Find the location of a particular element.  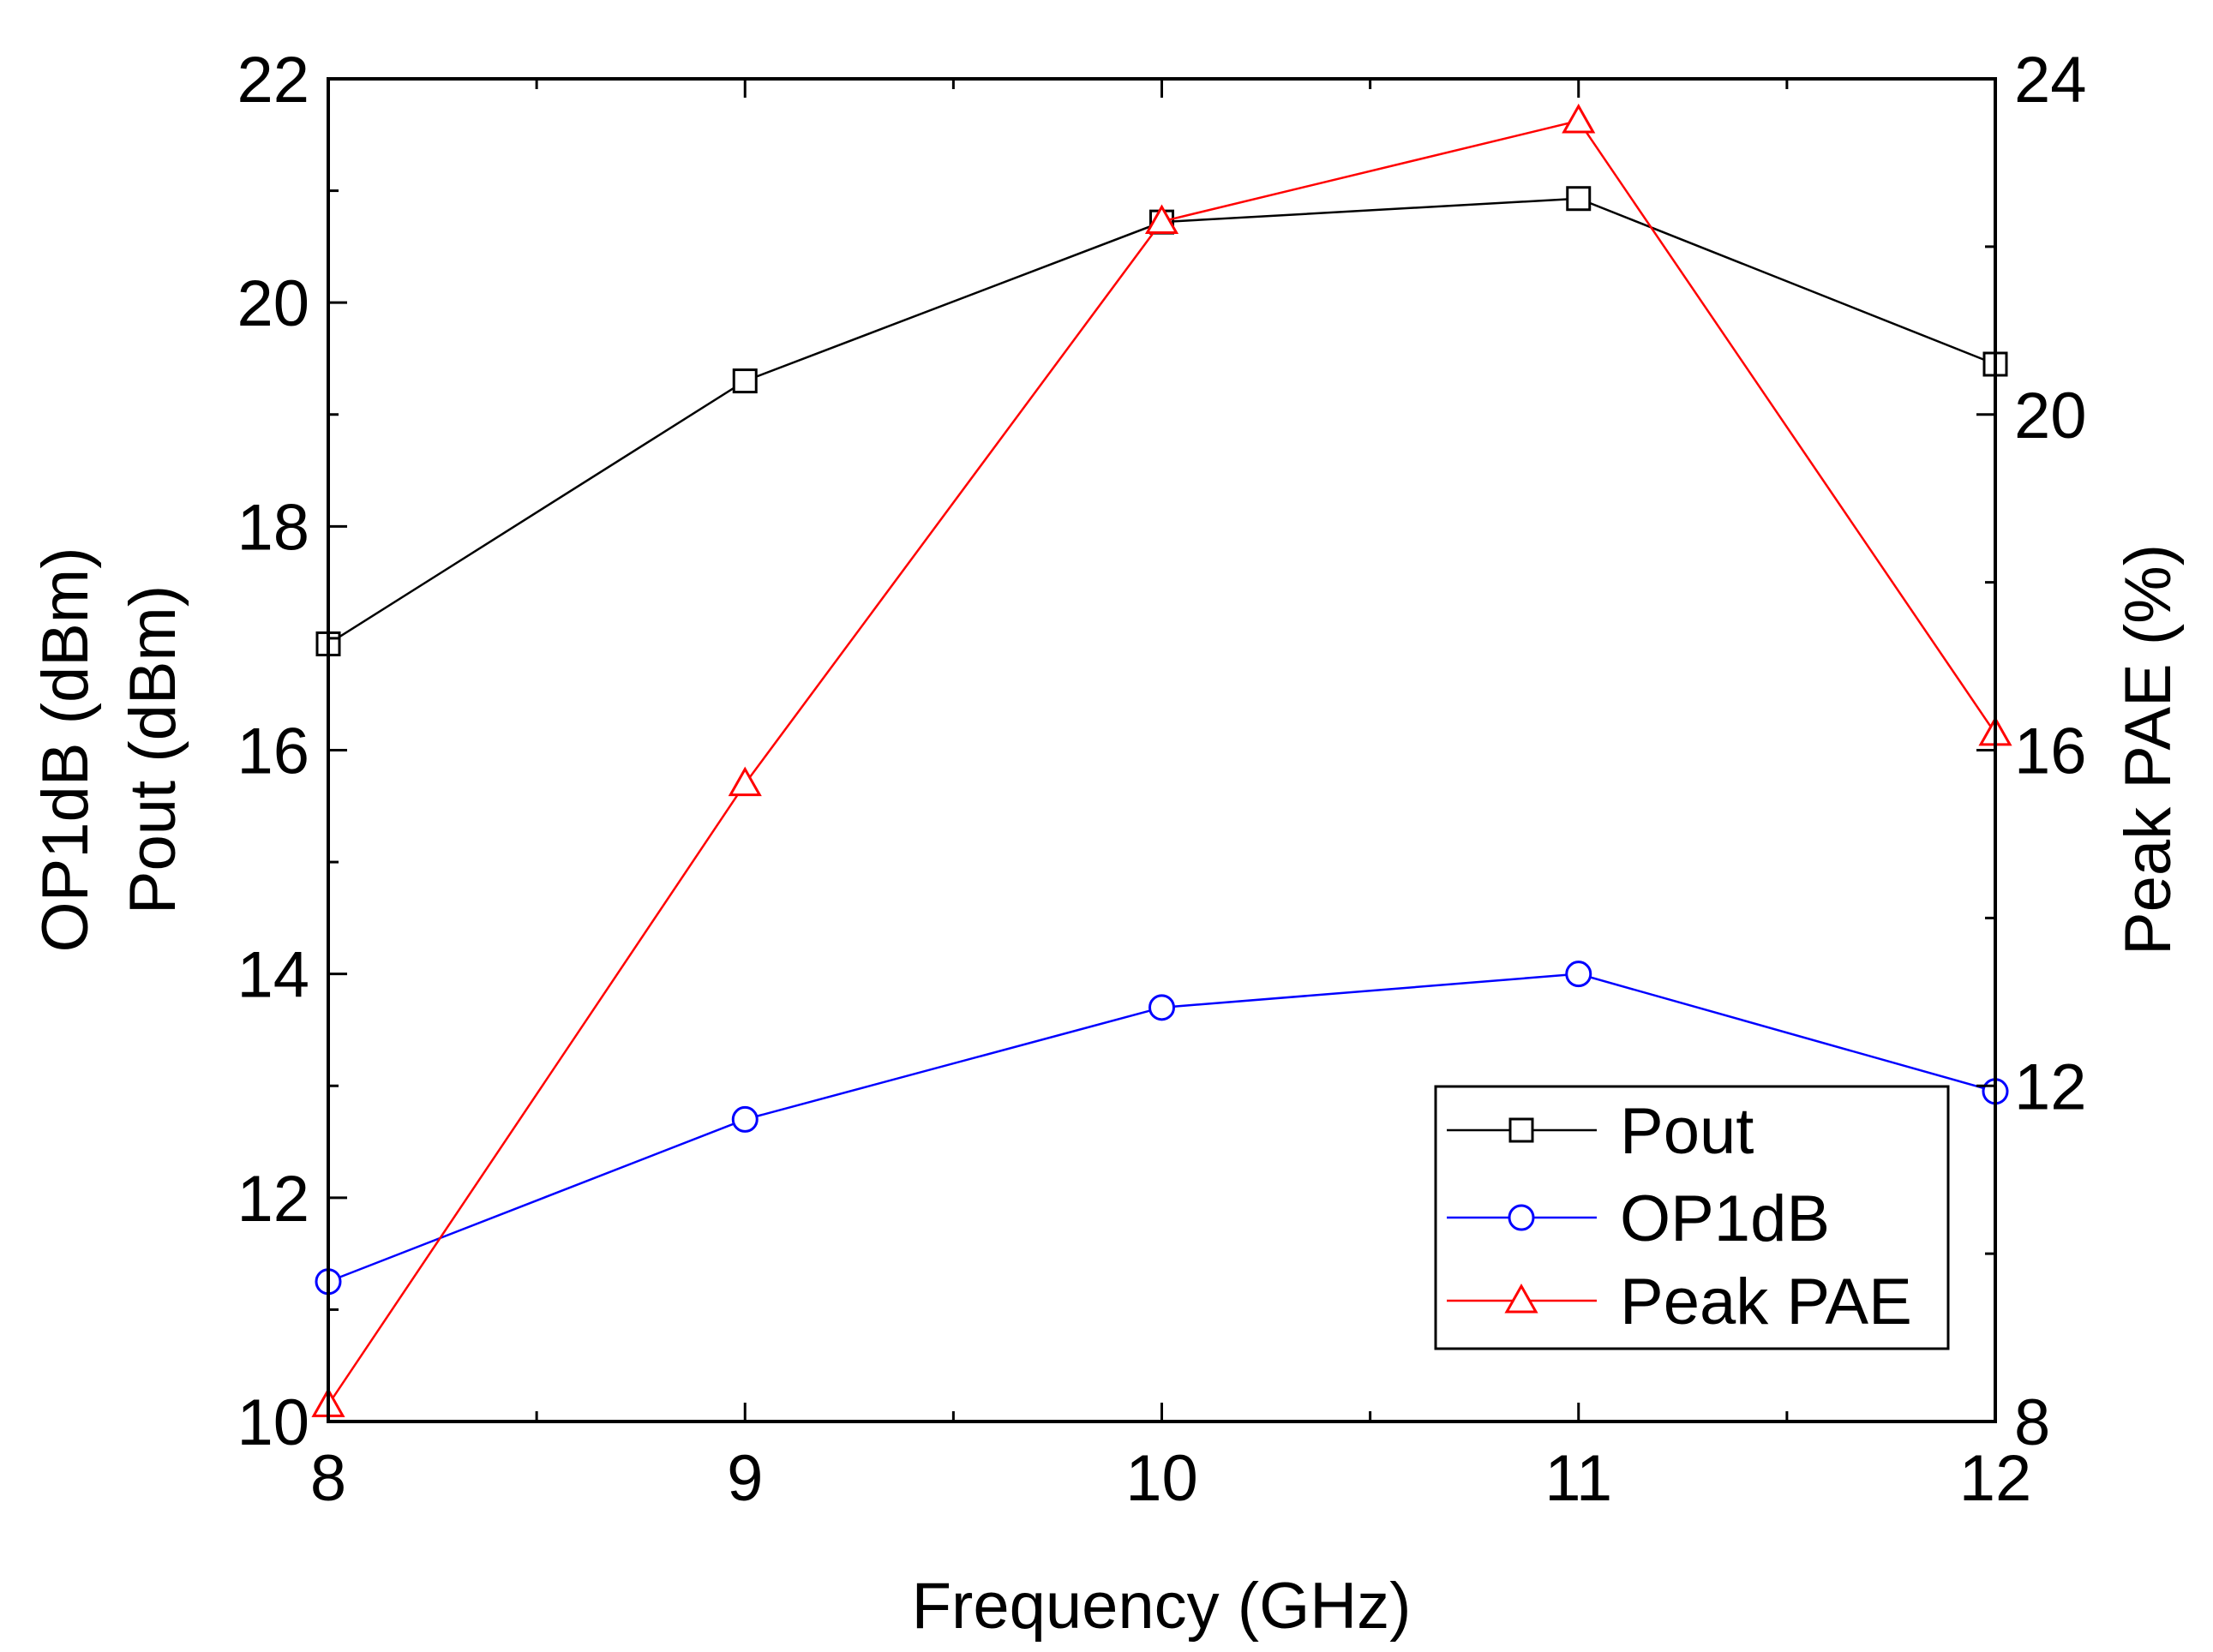

legend-marker-pout is located at coordinates (1521, 1130).